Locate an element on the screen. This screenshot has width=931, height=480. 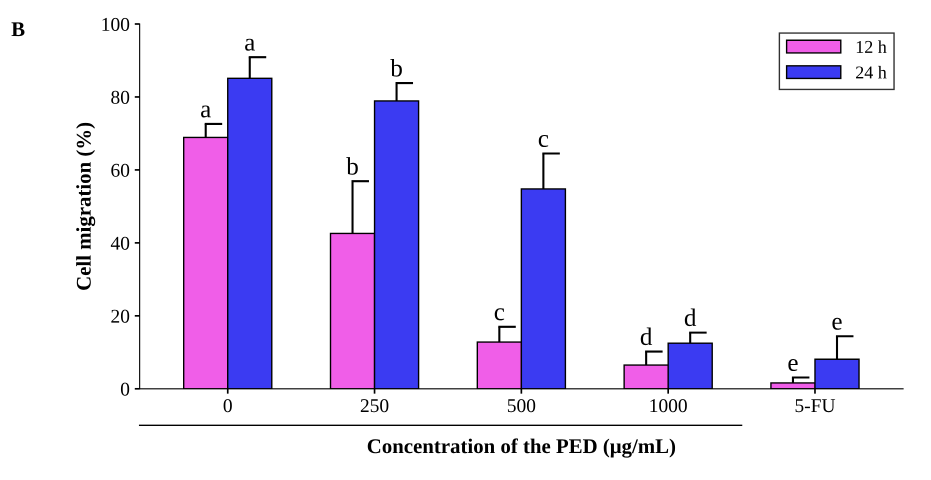
legend-label: 12 h is located at coordinates (871, 46).